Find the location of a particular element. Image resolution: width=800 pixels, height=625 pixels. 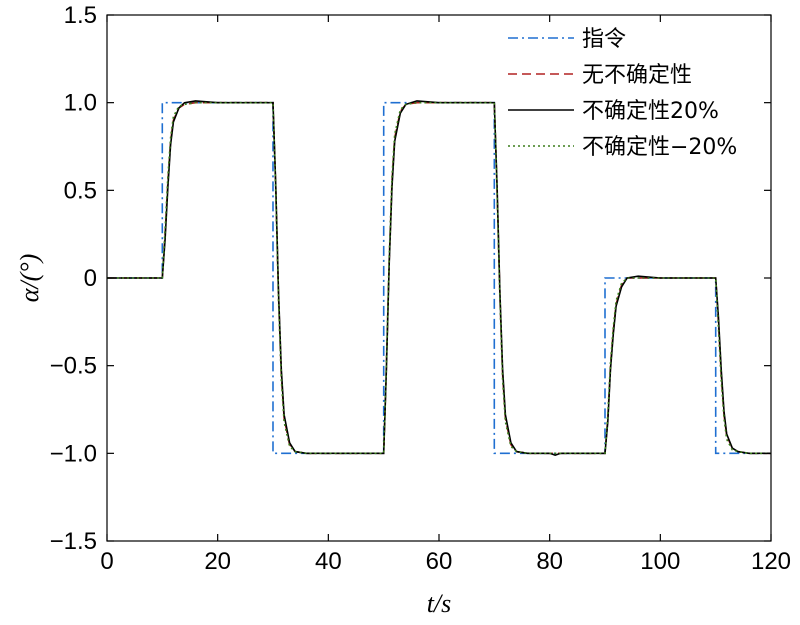

x-tick-label: 80 is located at coordinates (549, 561).